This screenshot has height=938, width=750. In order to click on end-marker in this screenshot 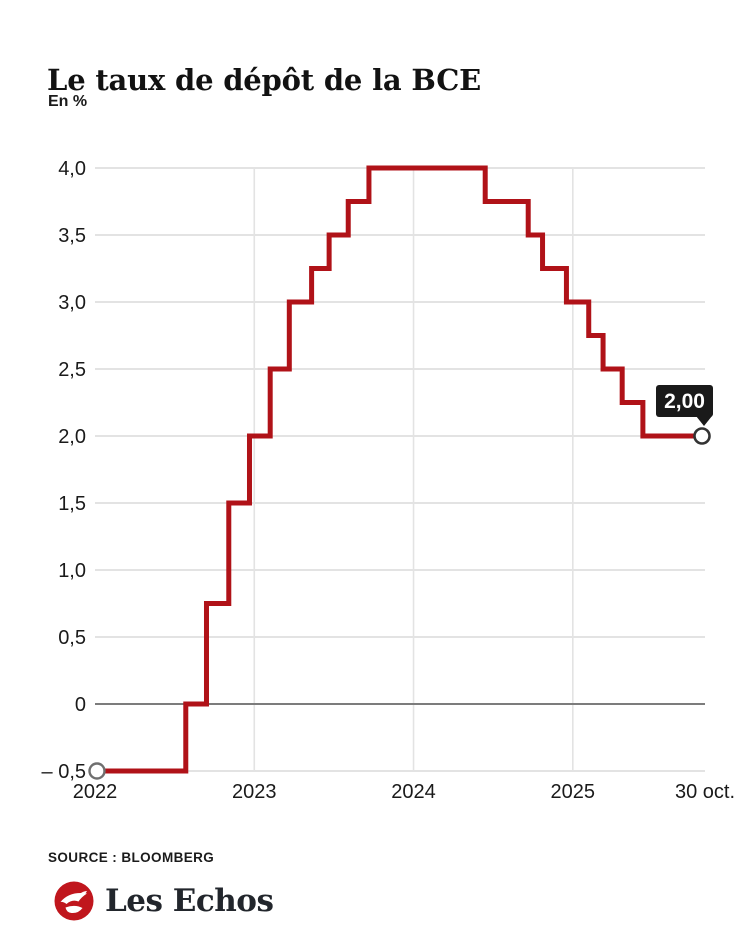, I will do `click(702, 436)`.